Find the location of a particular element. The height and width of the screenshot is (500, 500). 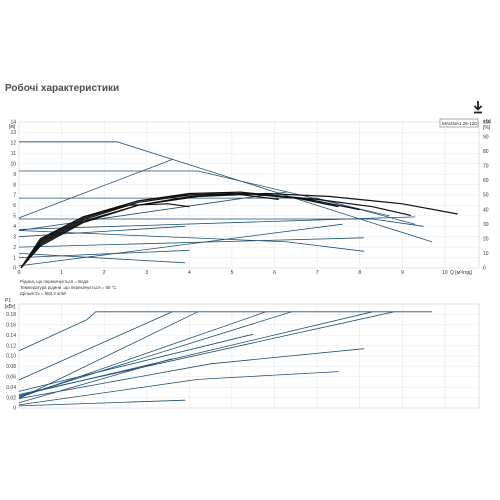

y-tick-label: 0.16 is located at coordinates (11, 326).